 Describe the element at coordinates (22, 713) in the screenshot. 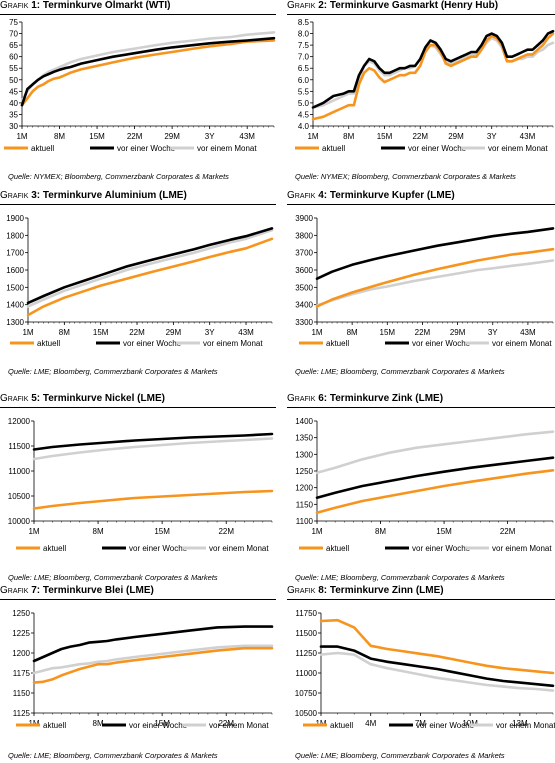

I see `y-tick-label: 1125` at that location.